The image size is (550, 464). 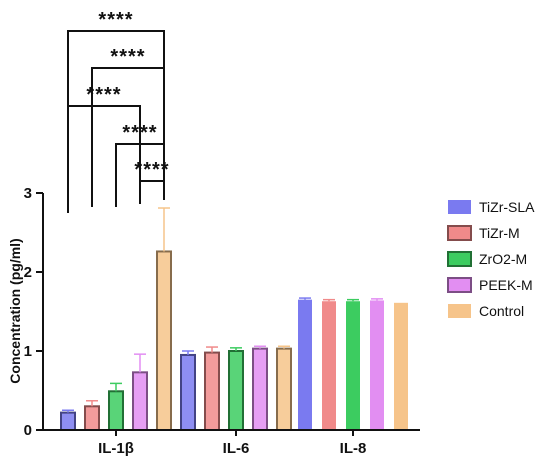 I want to click on x-category-label: IL-6, so click(x=236, y=448).